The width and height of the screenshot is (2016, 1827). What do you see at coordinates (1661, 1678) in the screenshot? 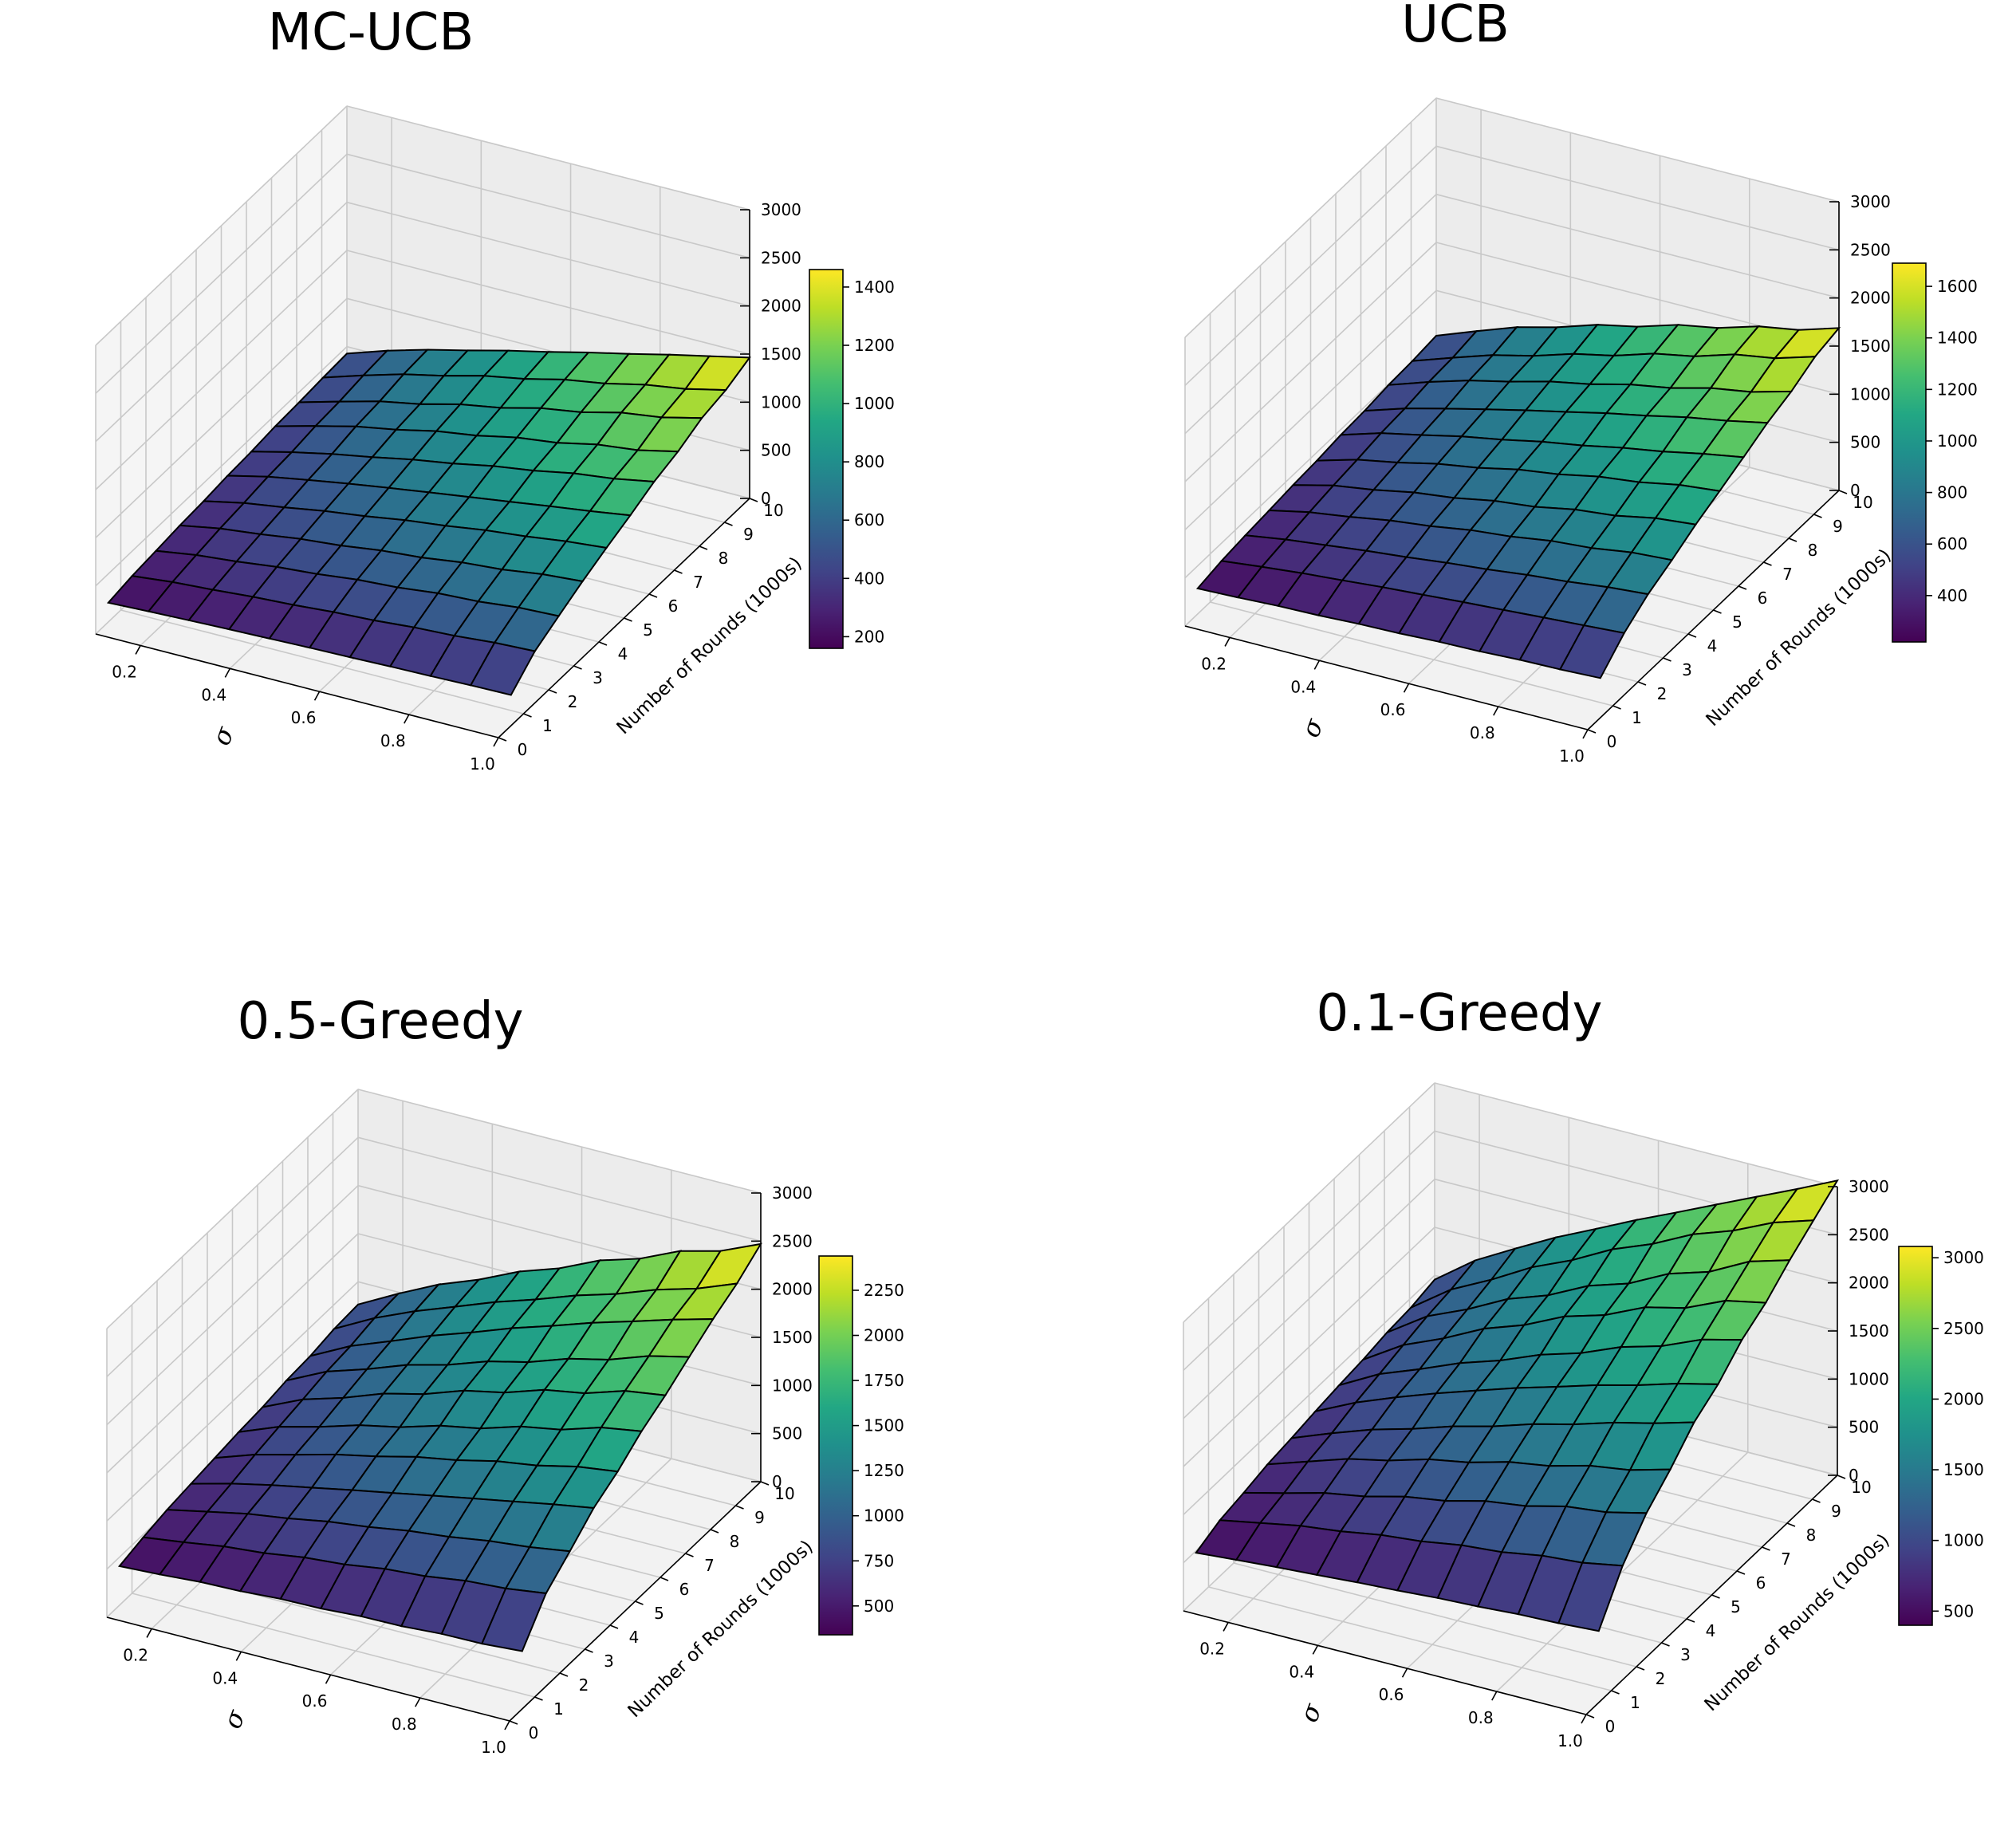
I see `y-tick-label: 2` at bounding box center [1661, 1678].